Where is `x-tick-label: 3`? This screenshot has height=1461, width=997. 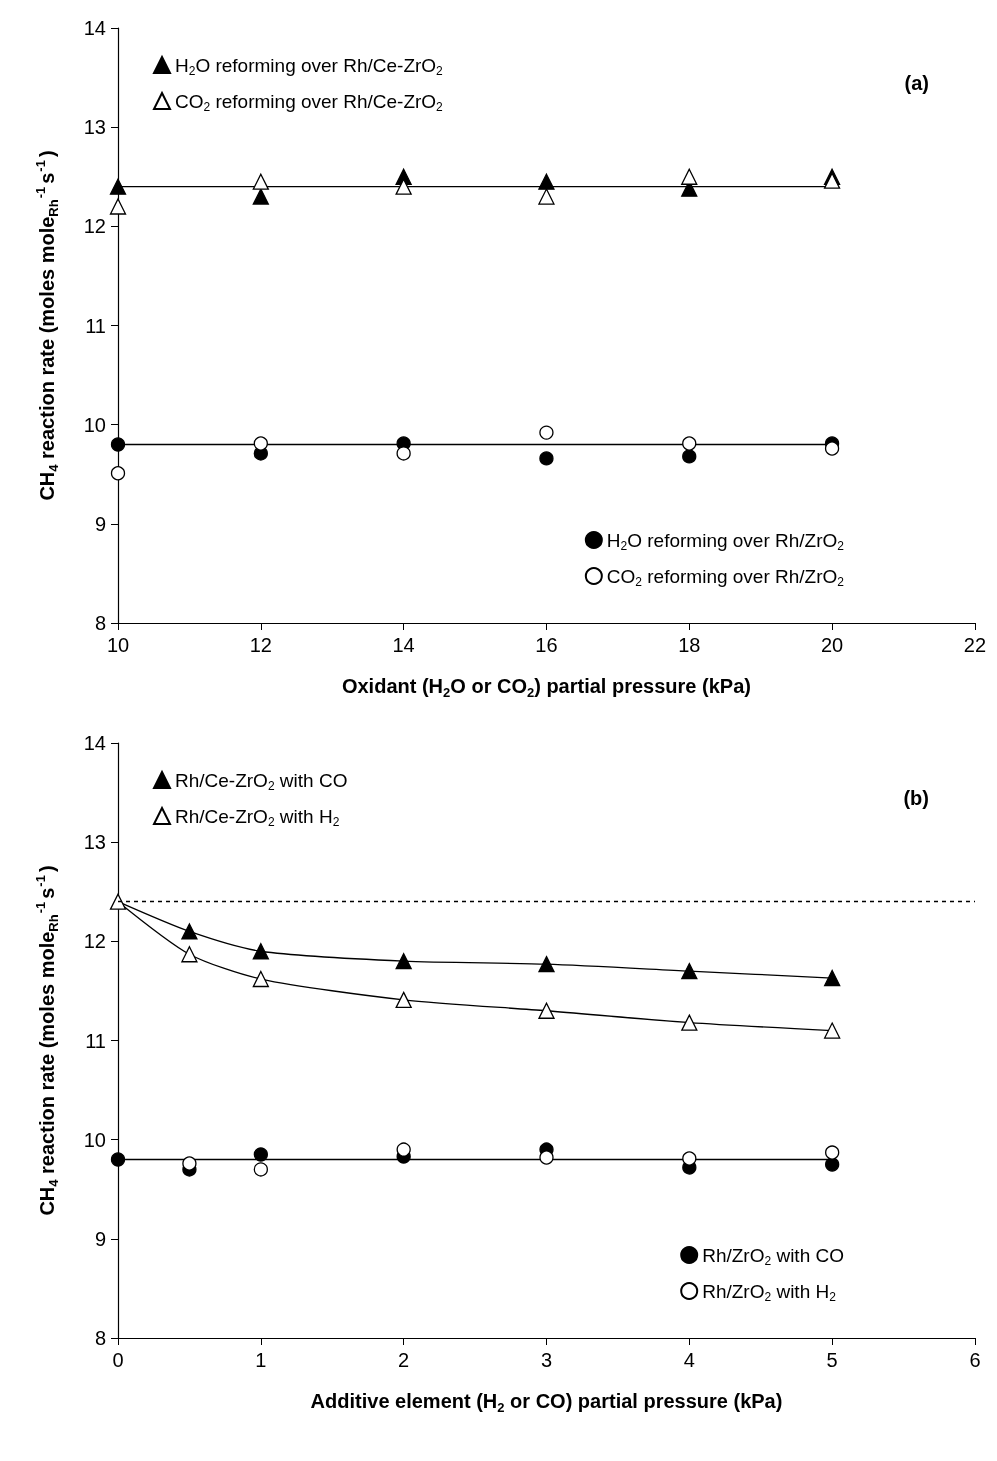
x-tick-label: 3 is located at coordinates (546, 1360).